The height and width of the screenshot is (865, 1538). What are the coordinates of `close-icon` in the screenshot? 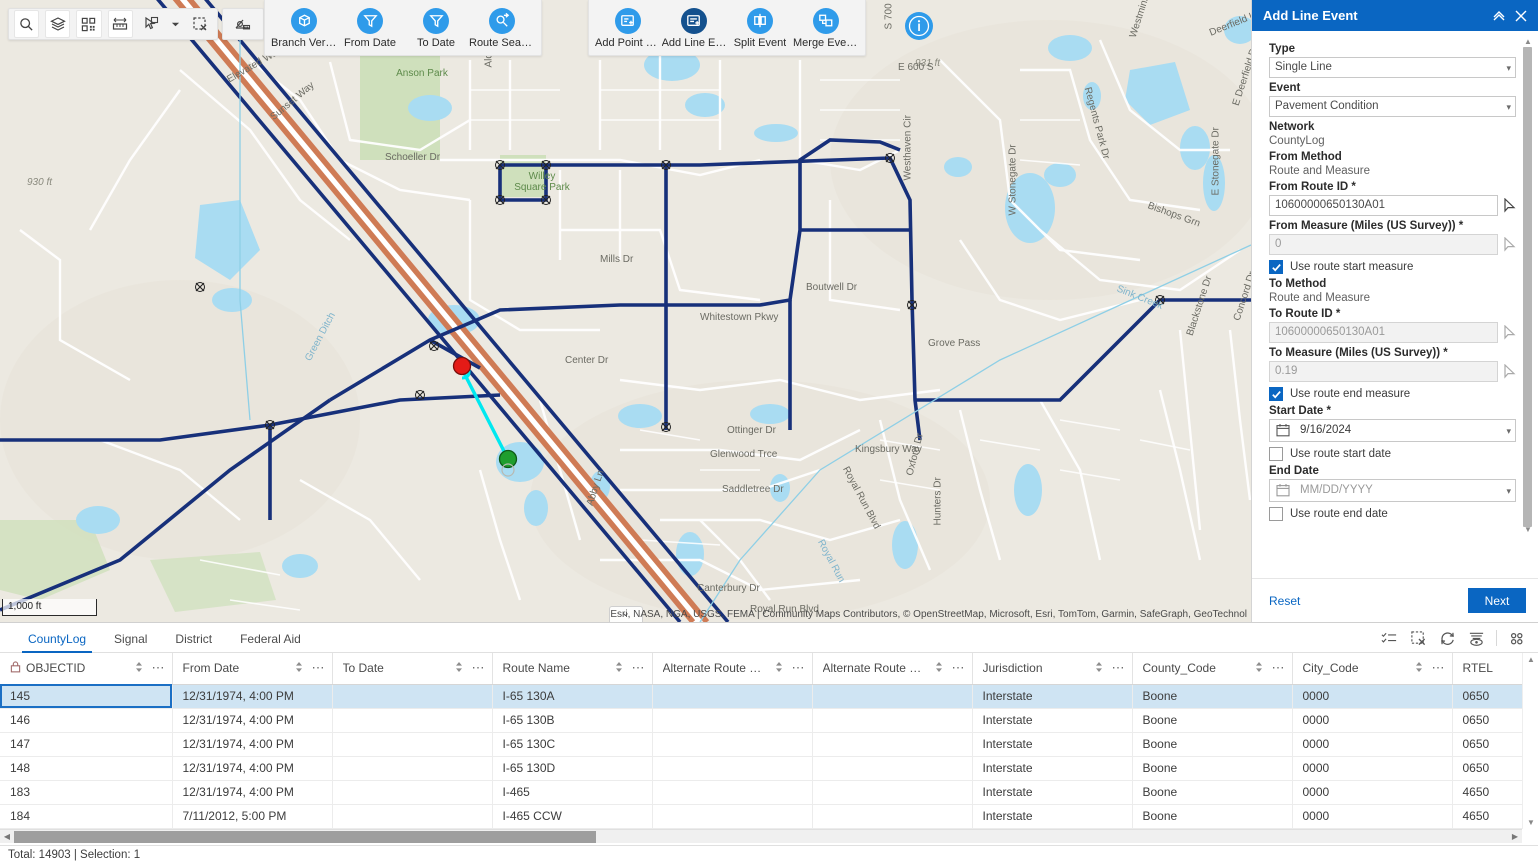 It's located at (1521, 16).